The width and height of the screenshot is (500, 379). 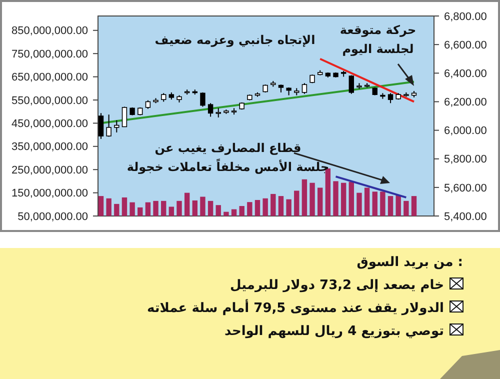 What do you see at coordinates (409, 262) in the screenshot?
I see `text: من بريد السوق :` at bounding box center [409, 262].